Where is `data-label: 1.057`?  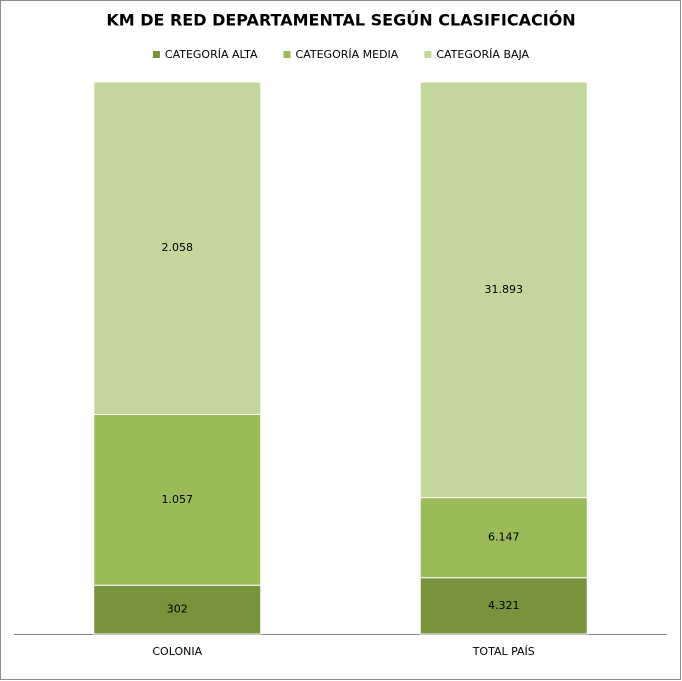 data-label: 1.057 is located at coordinates (178, 499).